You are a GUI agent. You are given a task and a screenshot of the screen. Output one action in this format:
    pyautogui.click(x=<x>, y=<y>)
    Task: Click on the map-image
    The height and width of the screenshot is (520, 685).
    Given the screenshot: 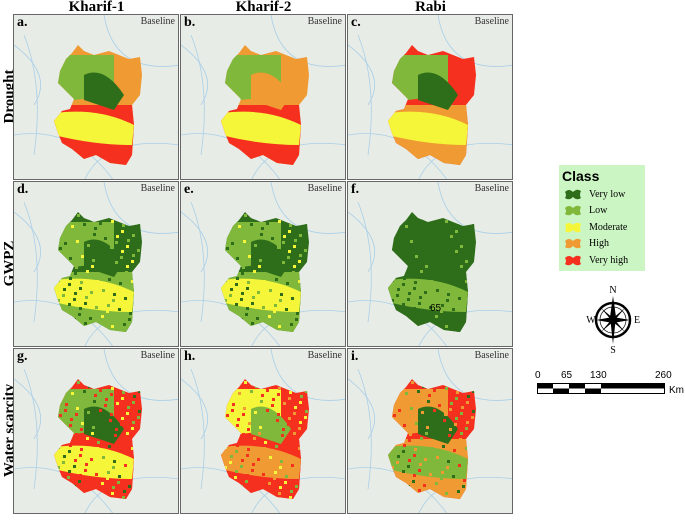 What is the action you would take?
    pyautogui.click(x=263, y=97)
    